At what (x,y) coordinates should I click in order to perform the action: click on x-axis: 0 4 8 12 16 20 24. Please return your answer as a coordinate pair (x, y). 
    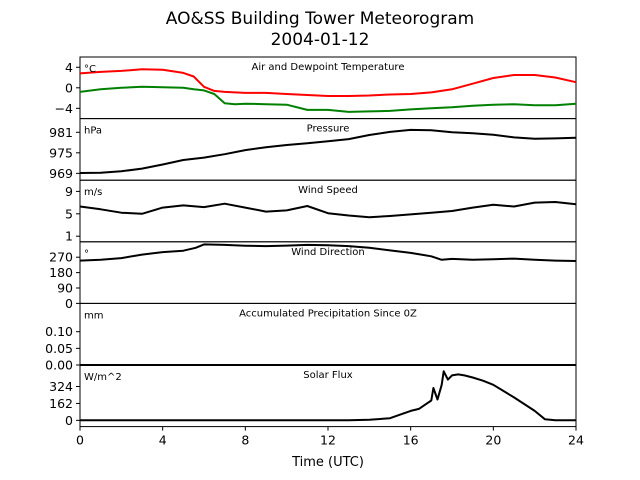
    Looking at the image, I should click on (330, 437).